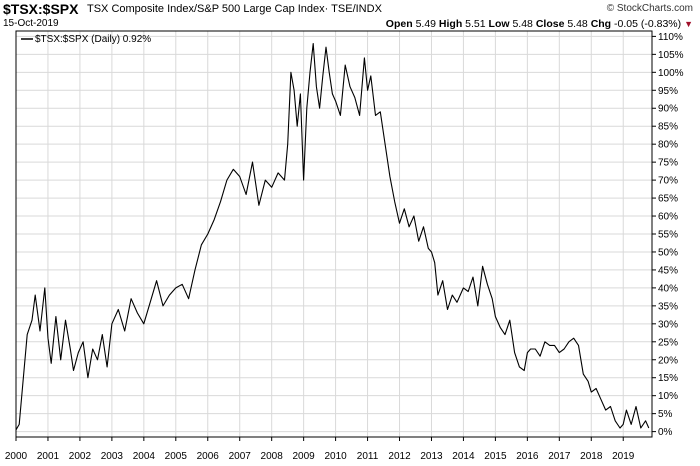 The image size is (700, 466). What do you see at coordinates (668, 324) in the screenshot?
I see `y-tick-label: 30%` at bounding box center [668, 324].